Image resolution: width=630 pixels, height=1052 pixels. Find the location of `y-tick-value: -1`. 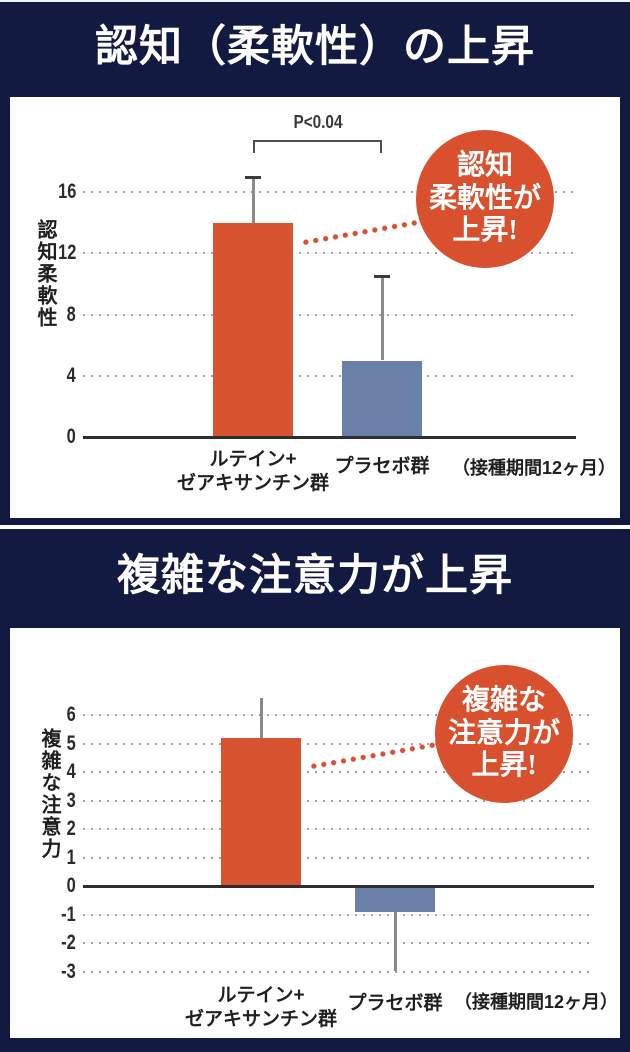

y-tick-value: -1 is located at coordinates (68, 914).